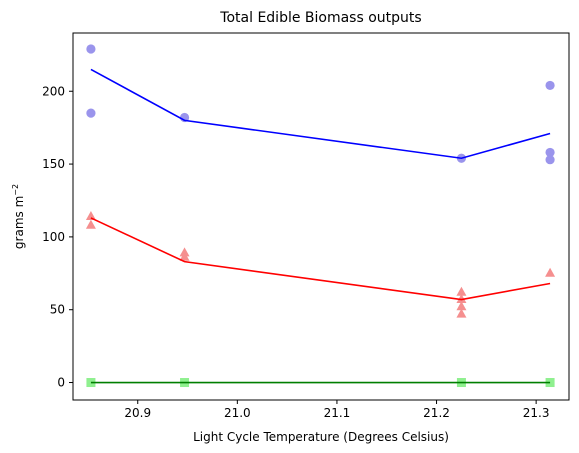  What do you see at coordinates (237, 413) in the screenshot?
I see `x-tick-label: 21.0` at bounding box center [237, 413].